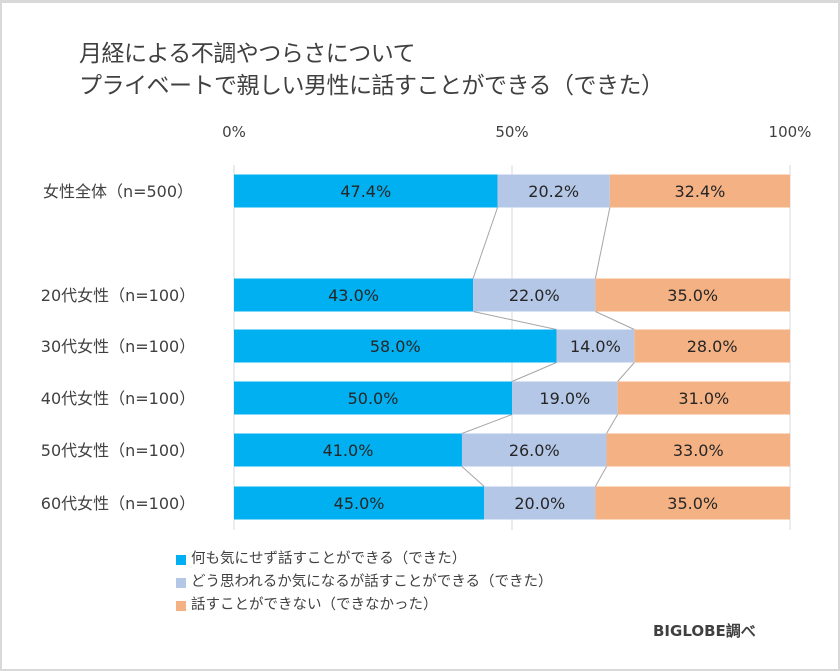 The image size is (840, 671). I want to click on data-label: 47.4%, so click(365, 191).